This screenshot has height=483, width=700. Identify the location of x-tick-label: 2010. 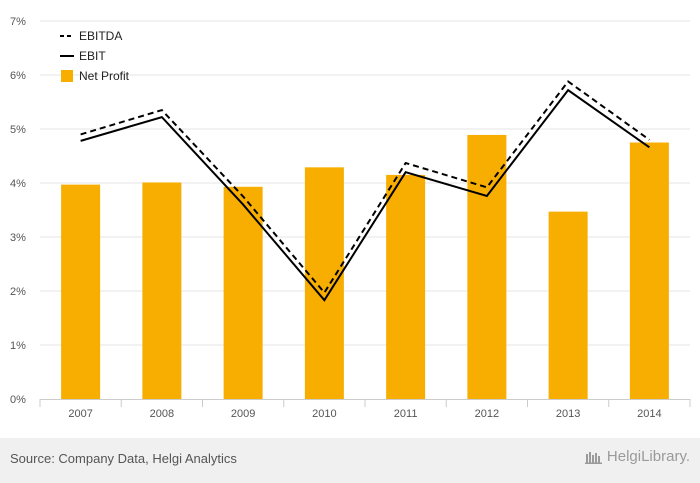
(324, 414).